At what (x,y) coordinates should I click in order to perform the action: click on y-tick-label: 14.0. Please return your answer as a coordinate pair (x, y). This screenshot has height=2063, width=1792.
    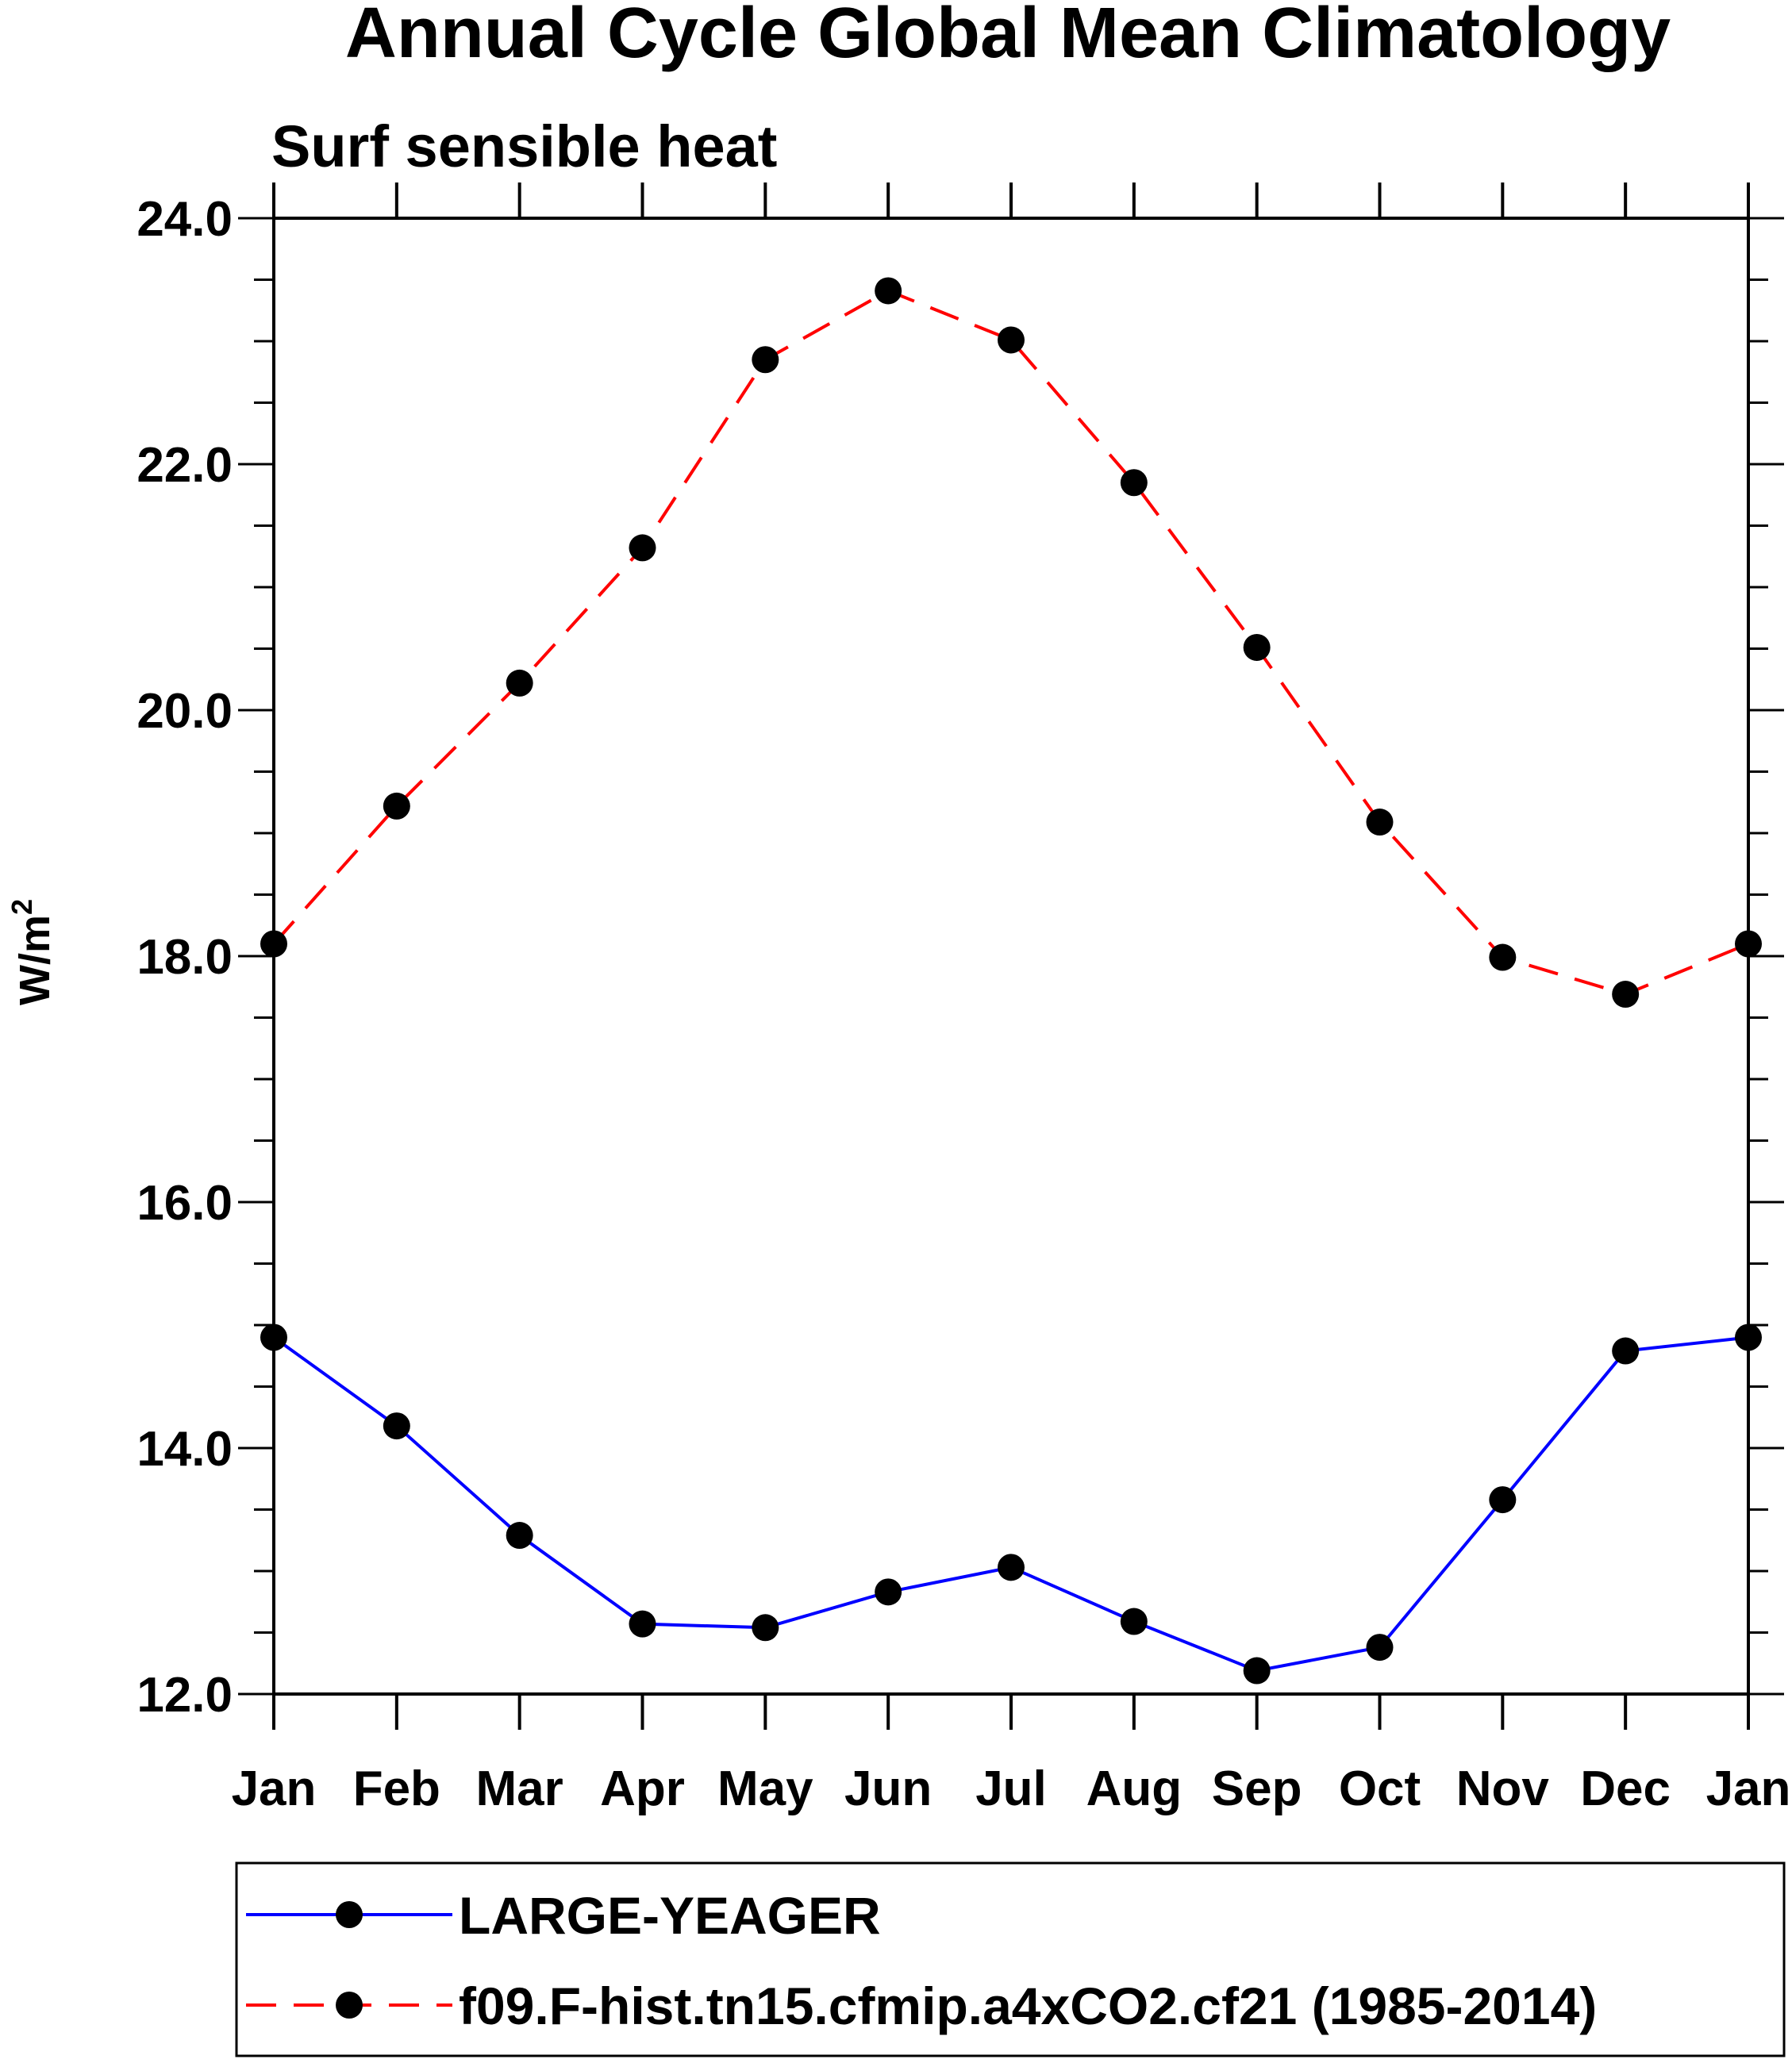
    Looking at the image, I should click on (185, 1449).